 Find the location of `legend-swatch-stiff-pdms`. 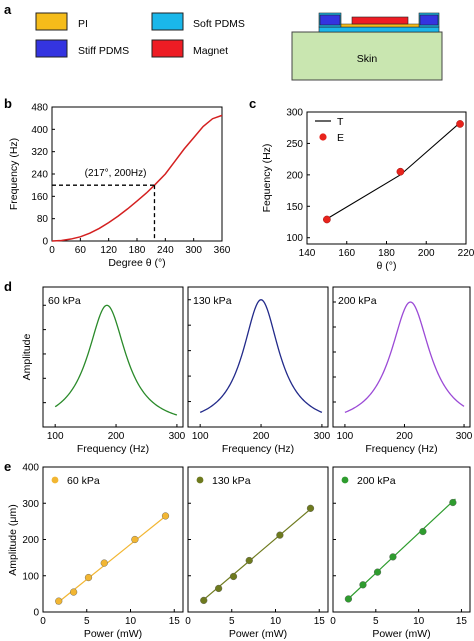

legend-swatch-stiff-pdms is located at coordinates (51, 48).